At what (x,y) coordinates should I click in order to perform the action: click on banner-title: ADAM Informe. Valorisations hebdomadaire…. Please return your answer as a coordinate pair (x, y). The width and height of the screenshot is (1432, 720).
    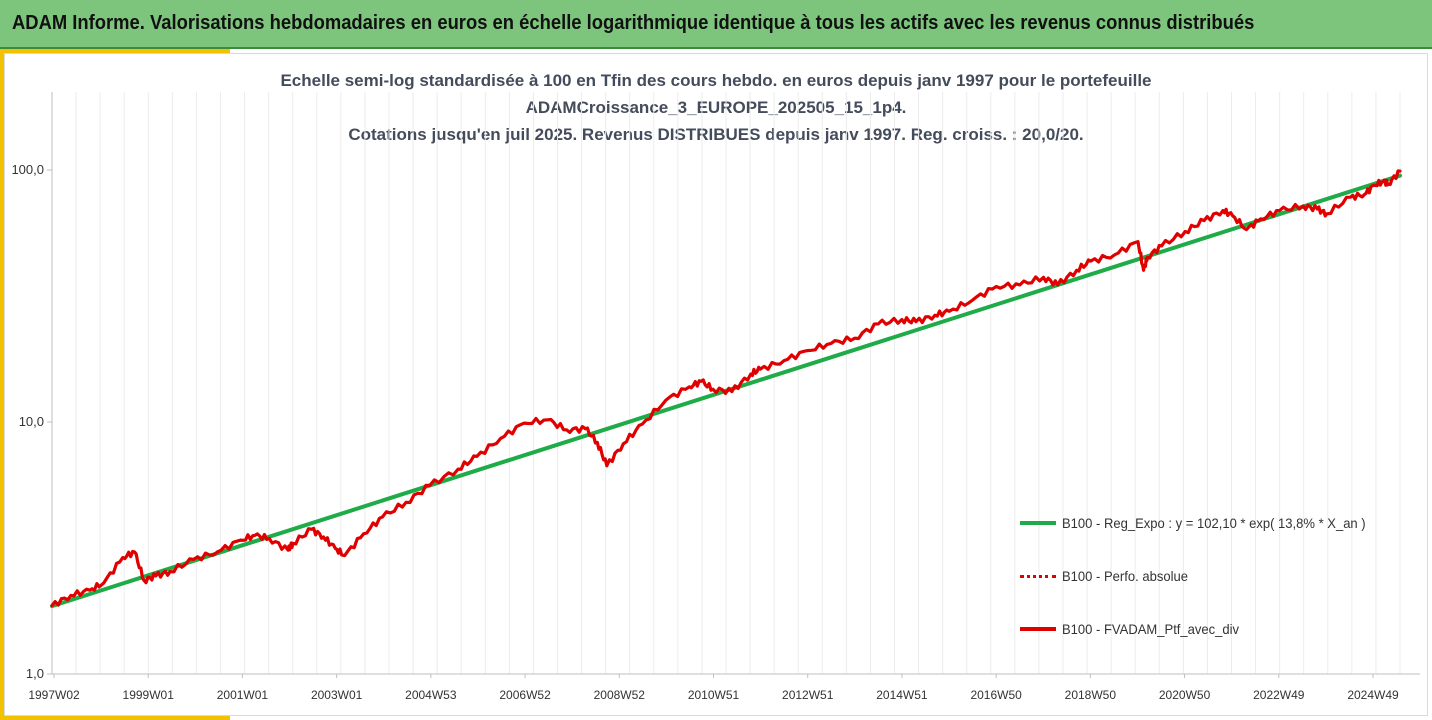
    Looking at the image, I should click on (633, 23).